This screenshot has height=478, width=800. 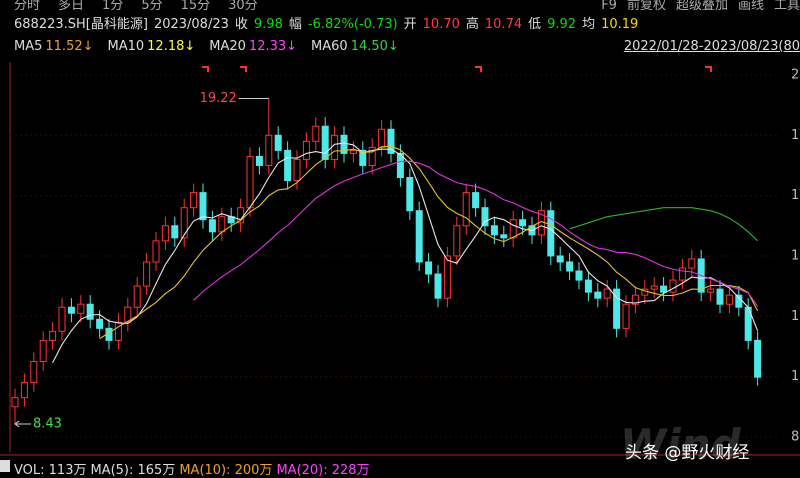 I want to click on tool-menu: F9 前复权 超级叠加 画线 工具, so click(x=695, y=6).